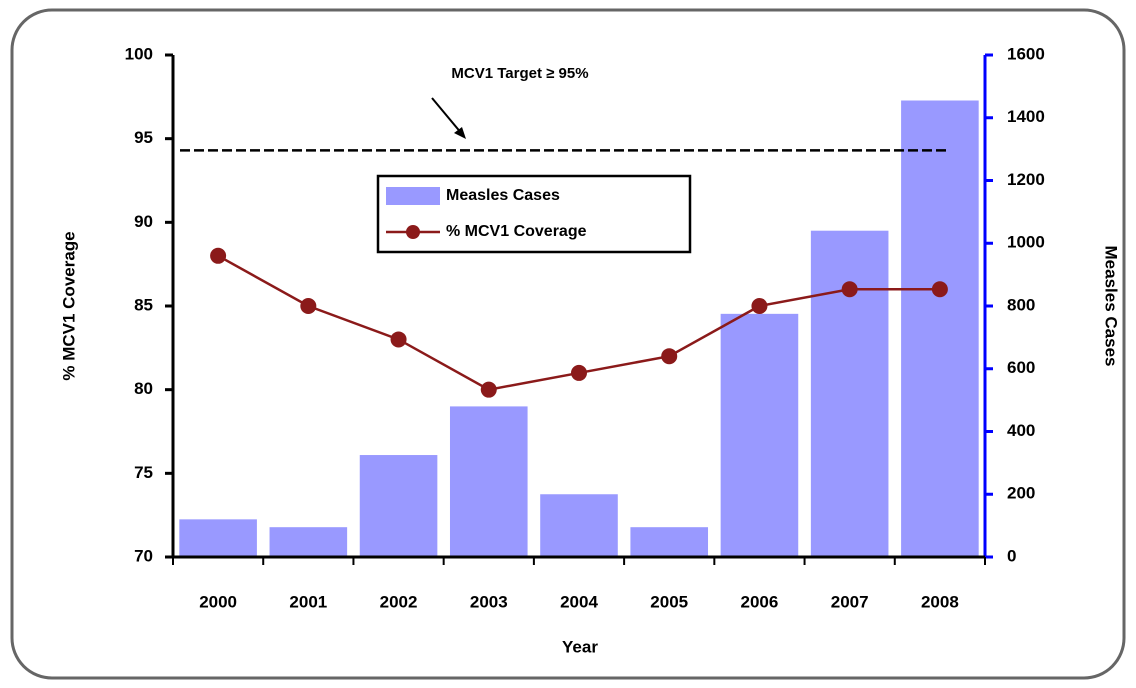  What do you see at coordinates (143, 137) in the screenshot?
I see `y-tick-label: 95` at bounding box center [143, 137].